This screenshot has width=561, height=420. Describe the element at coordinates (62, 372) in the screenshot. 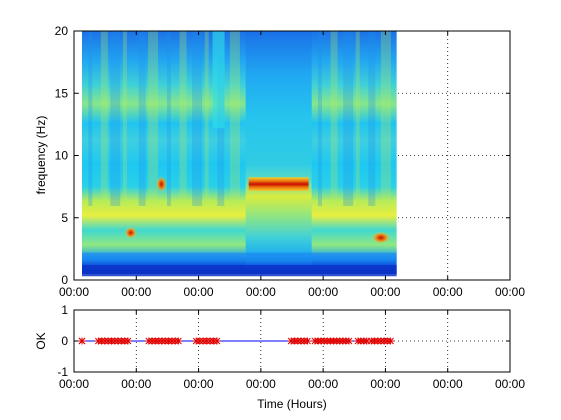

I see `ok-y-tick-label: -1` at that location.